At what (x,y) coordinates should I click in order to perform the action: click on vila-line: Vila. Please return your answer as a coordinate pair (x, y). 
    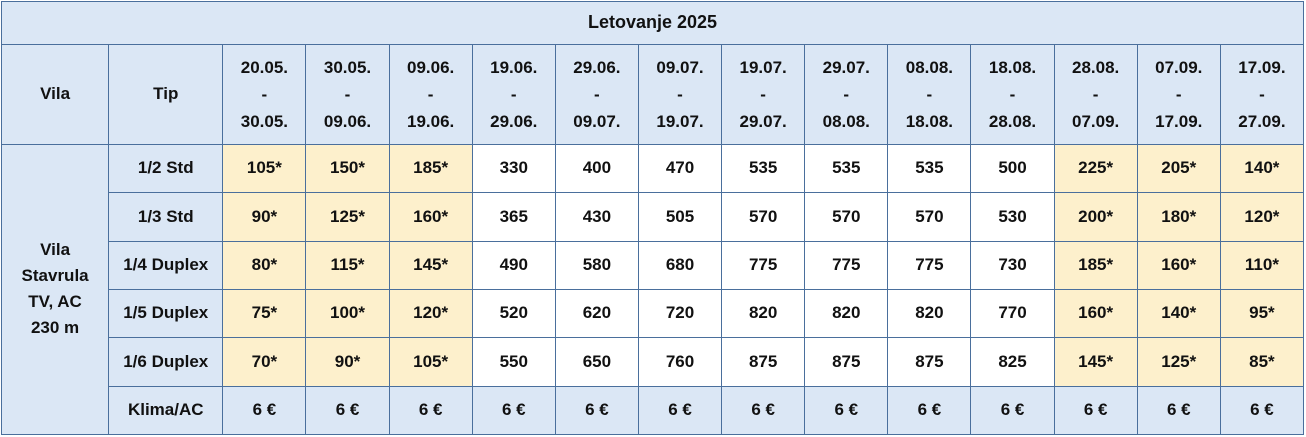
    Looking at the image, I should click on (55, 250).